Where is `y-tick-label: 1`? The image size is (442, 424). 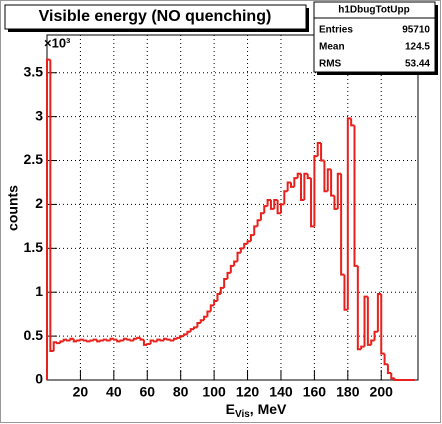
y-tick-label: 1 is located at coordinates (39, 291).